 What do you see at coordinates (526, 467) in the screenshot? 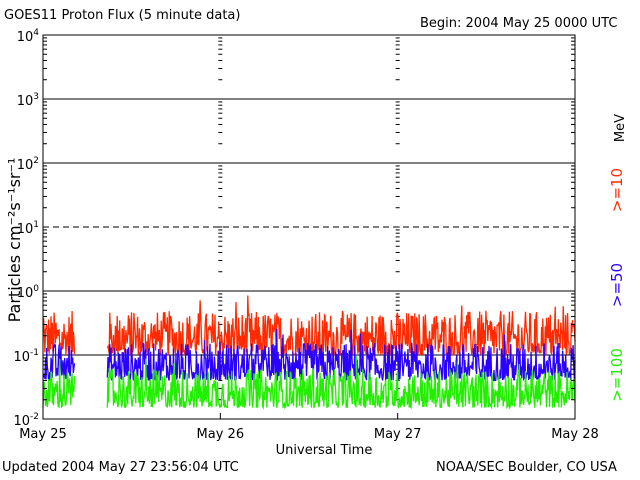
I see `credit-line: NOAA/SEC Boulder, CO USA` at bounding box center [526, 467].